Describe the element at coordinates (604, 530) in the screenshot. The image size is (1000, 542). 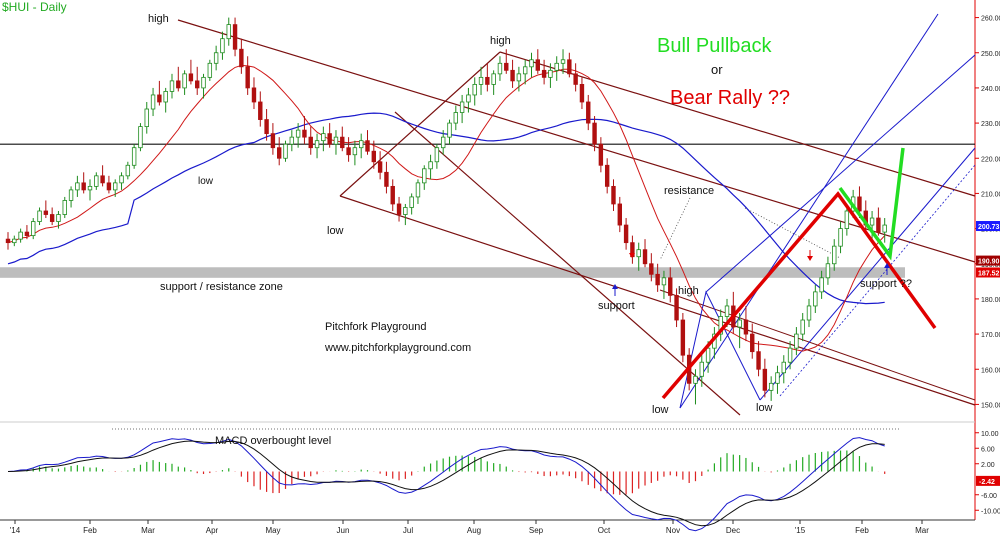
I see `x-tick-label: Oct` at that location.